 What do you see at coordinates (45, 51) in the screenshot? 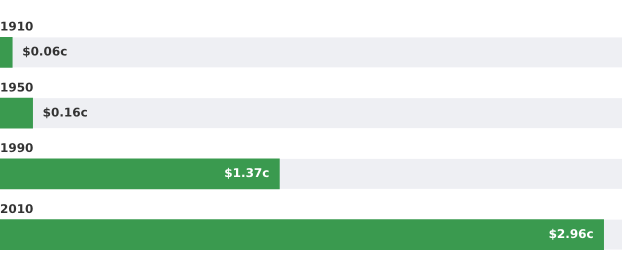
I see `data-label: $0.06c` at bounding box center [45, 51].